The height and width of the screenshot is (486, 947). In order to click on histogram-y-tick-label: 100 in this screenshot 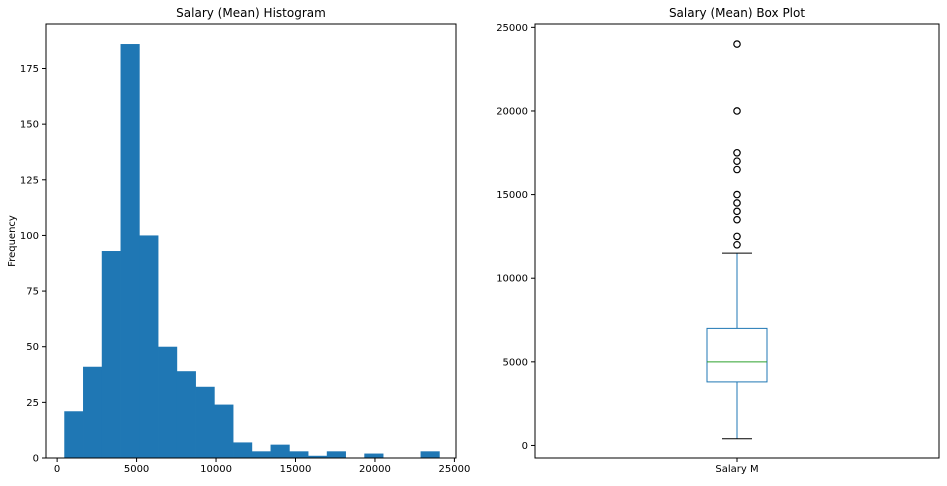, I will do `click(29, 236)`.